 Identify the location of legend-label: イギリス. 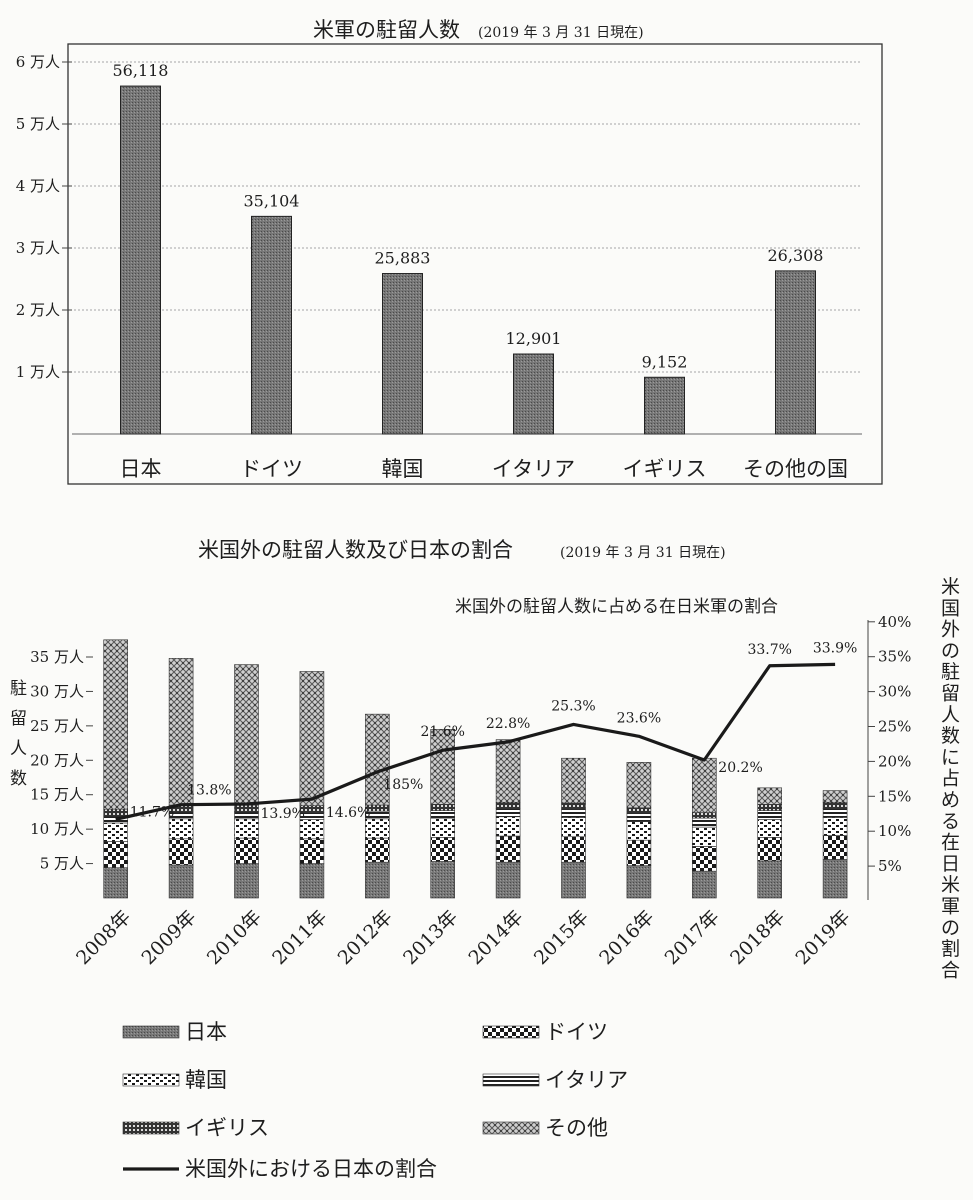
(227, 1128).